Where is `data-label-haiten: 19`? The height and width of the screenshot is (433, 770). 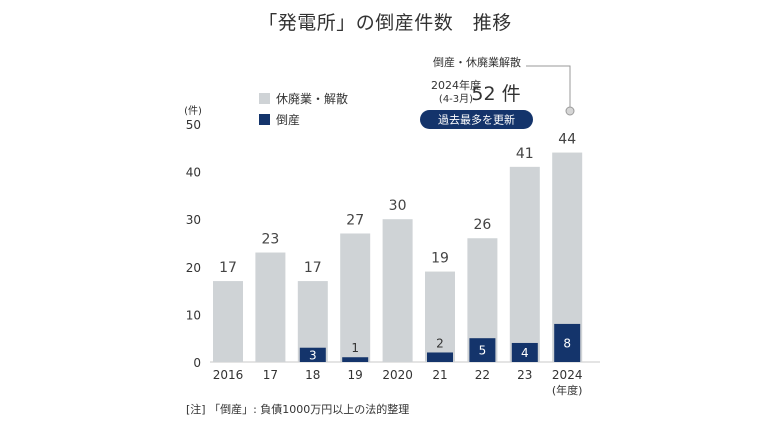
data-label-haiten: 19 is located at coordinates (440, 259).